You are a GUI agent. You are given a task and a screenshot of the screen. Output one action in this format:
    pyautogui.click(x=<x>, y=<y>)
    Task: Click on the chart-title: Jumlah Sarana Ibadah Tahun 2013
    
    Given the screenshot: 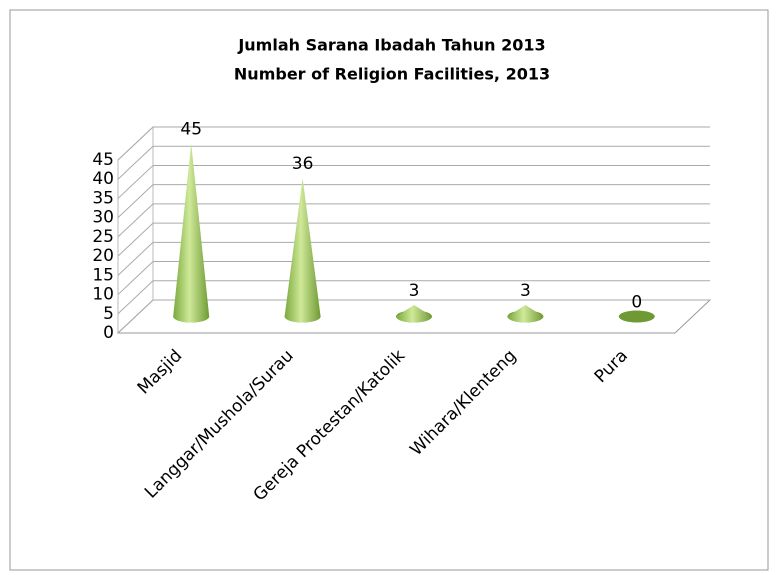 What is the action you would take?
    pyautogui.click(x=391, y=45)
    